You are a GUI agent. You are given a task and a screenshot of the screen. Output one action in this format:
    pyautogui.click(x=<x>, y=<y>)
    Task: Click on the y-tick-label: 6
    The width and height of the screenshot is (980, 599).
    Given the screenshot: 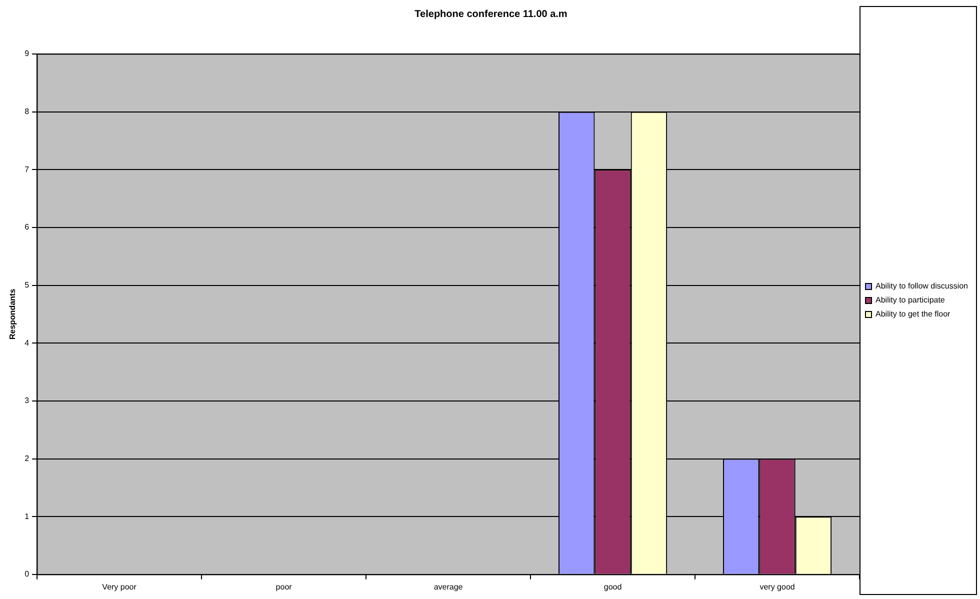 What is the action you would take?
    pyautogui.click(x=27, y=227)
    